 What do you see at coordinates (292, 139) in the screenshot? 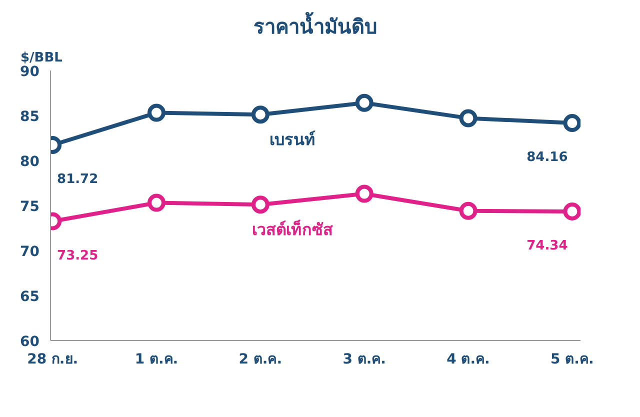
I see `series-label: เบรนท์` at bounding box center [292, 139].